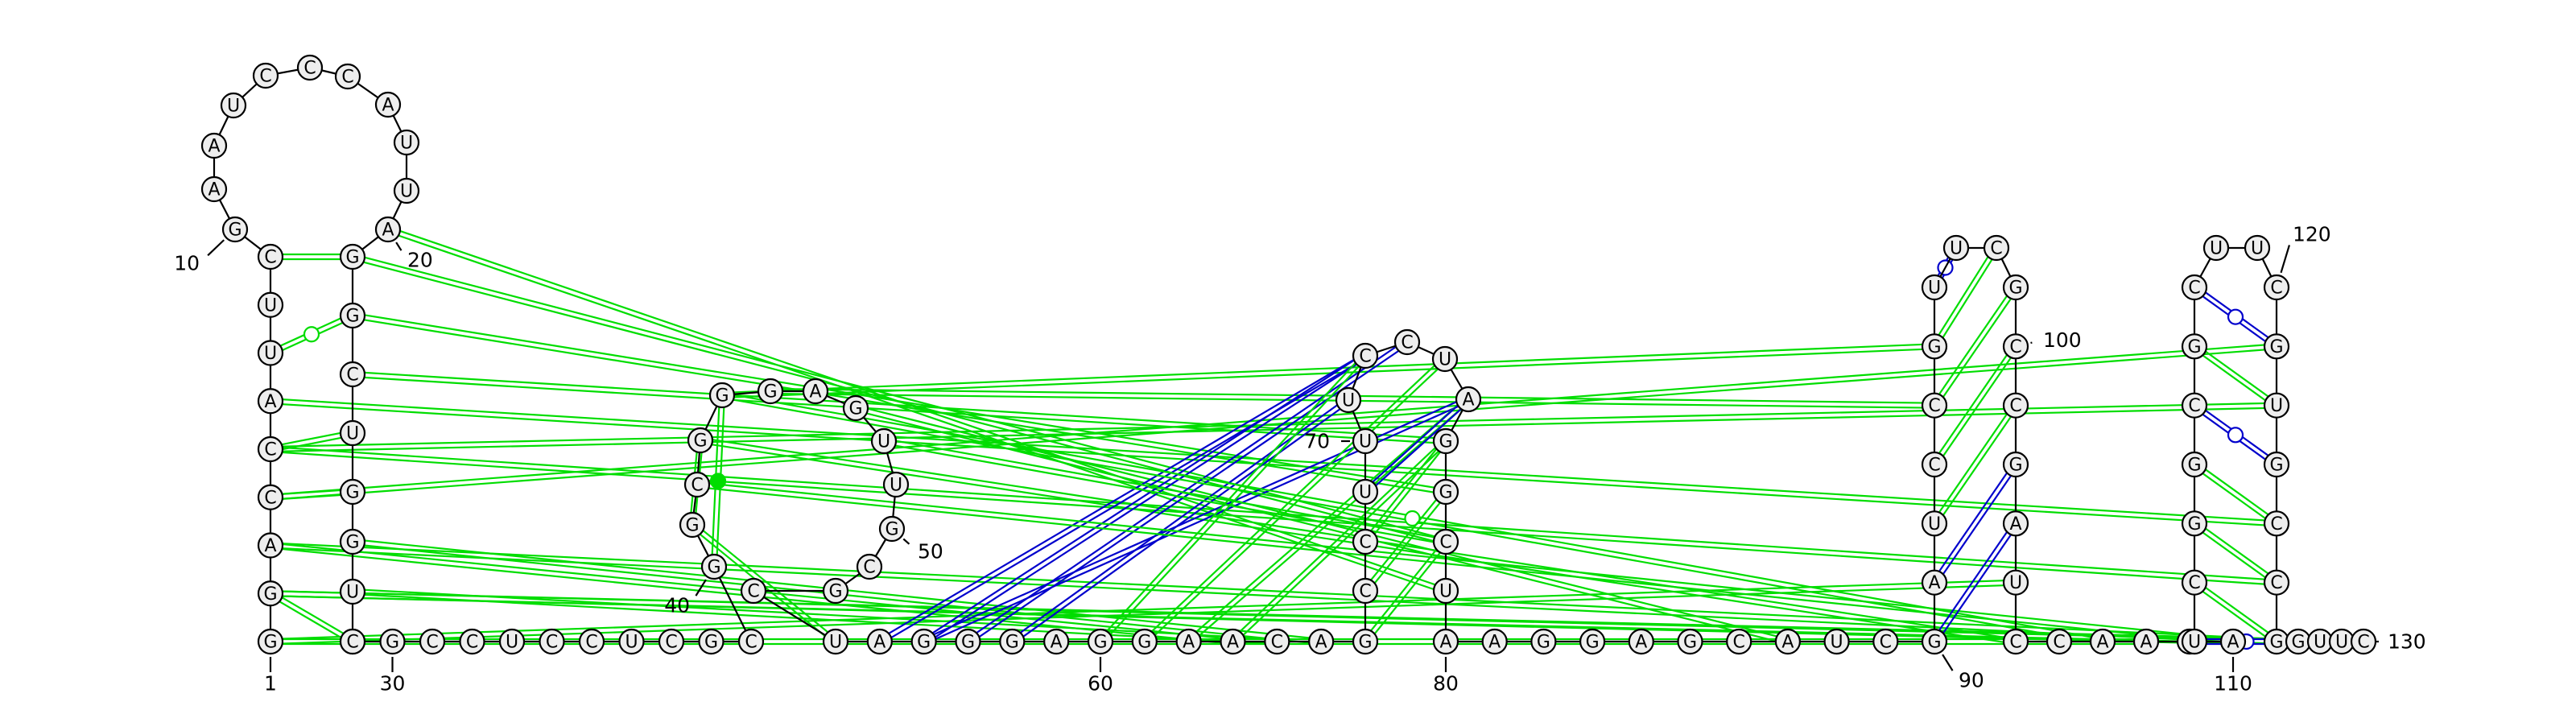  I want to click on position-label: 120, so click(2312, 234).